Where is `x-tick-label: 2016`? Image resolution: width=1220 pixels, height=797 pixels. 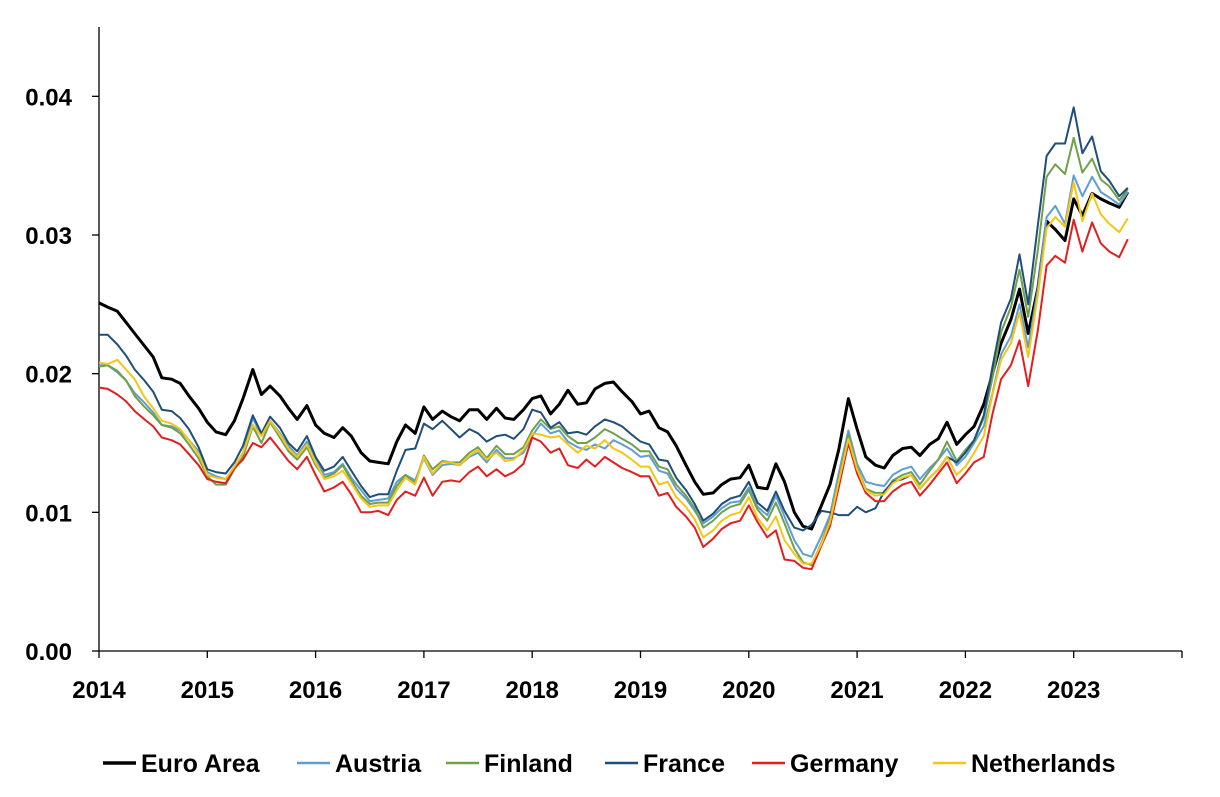
x-tick-label: 2016 is located at coordinates (315, 690).